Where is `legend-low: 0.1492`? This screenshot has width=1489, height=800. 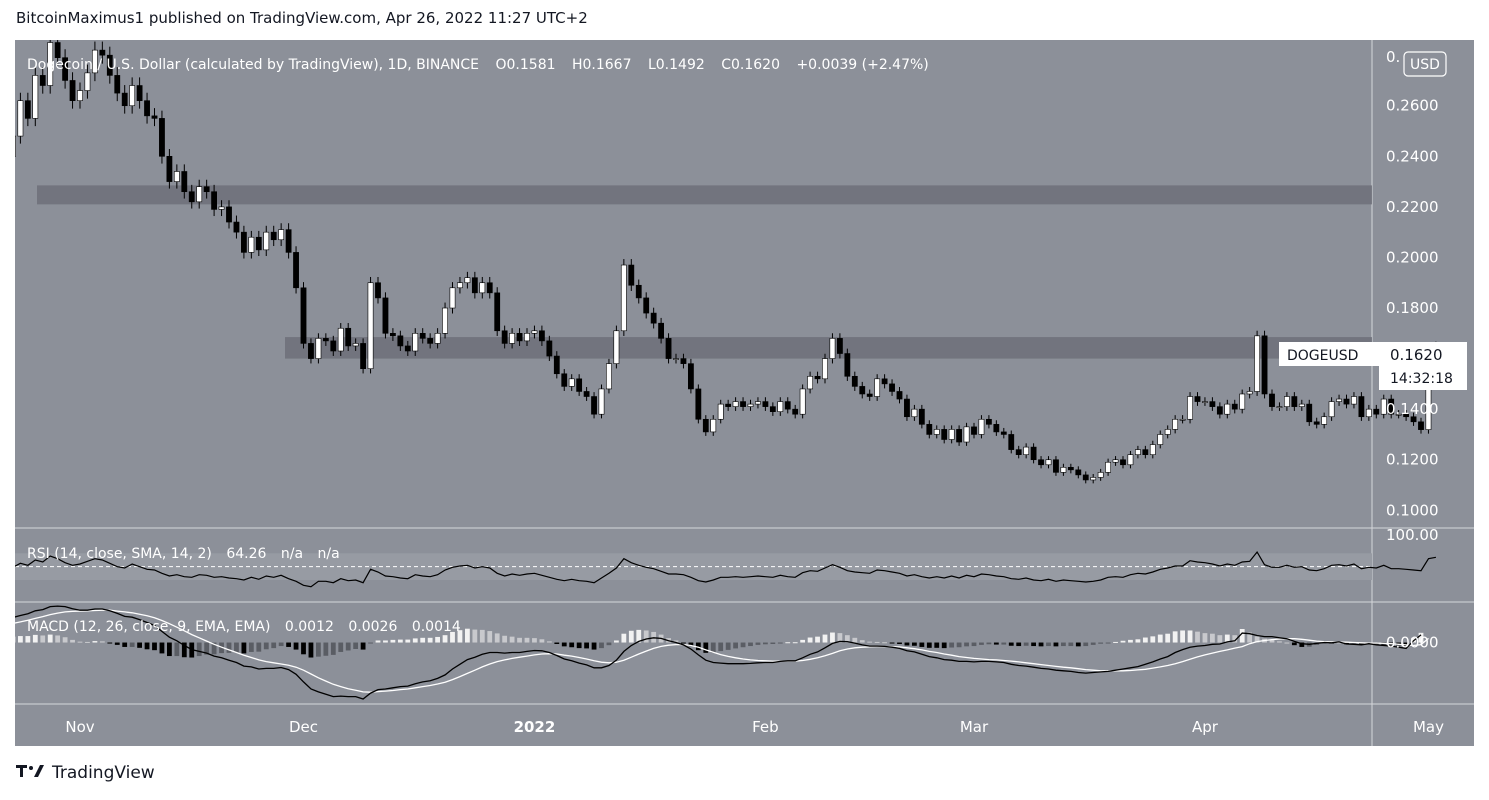 legend-low: 0.1492 is located at coordinates (680, 65).